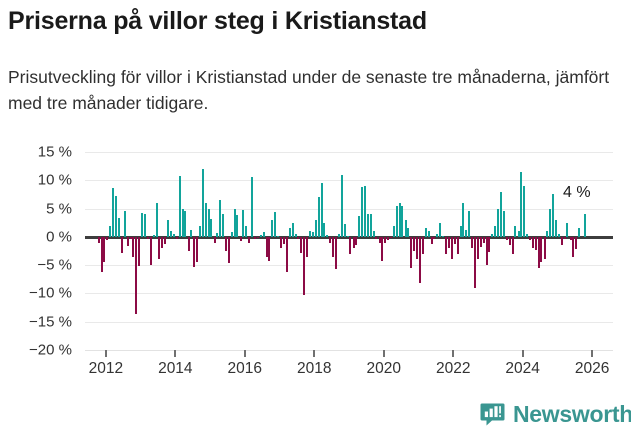  Describe the element at coordinates (106, 368) in the screenshot. I see `x-axis-tick-label: 2012` at that location.